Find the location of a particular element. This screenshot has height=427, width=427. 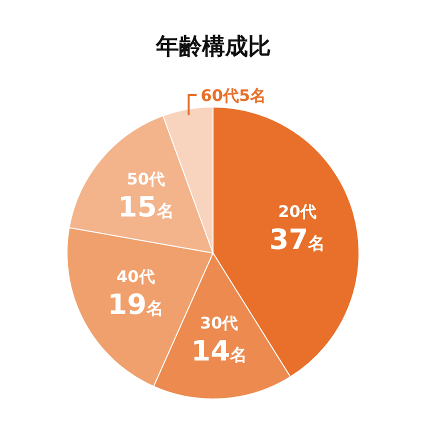

slice-label: 30代 is located at coordinates (219, 322).